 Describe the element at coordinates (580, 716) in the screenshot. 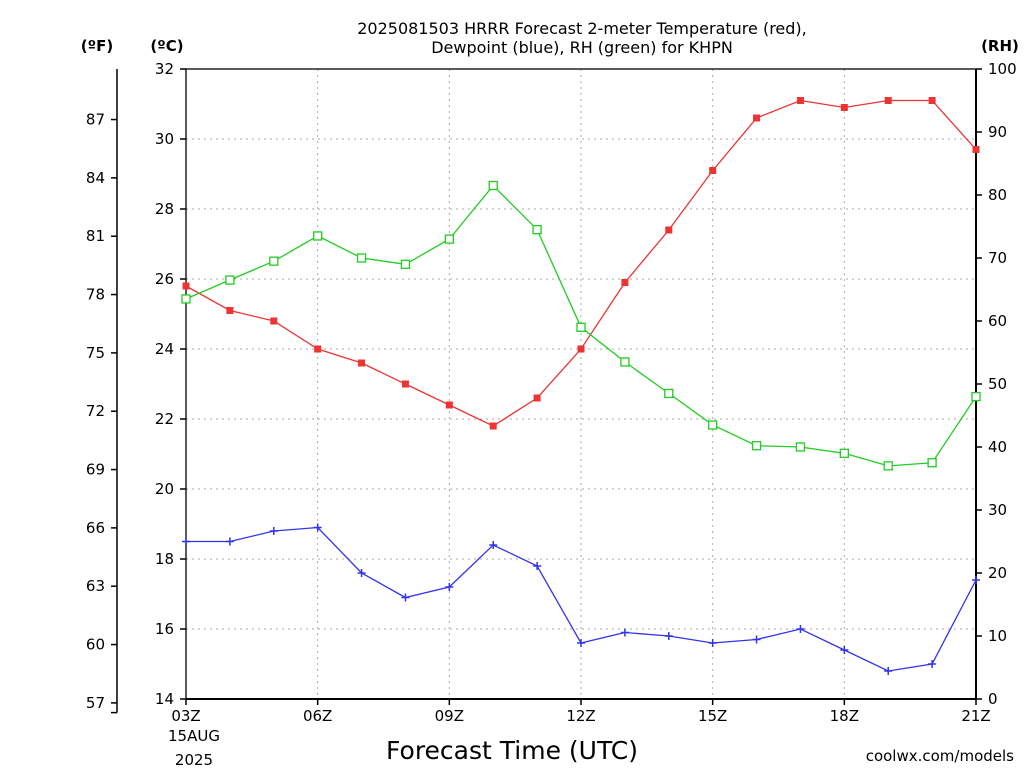

I see `x-tick-label: 12Z` at that location.